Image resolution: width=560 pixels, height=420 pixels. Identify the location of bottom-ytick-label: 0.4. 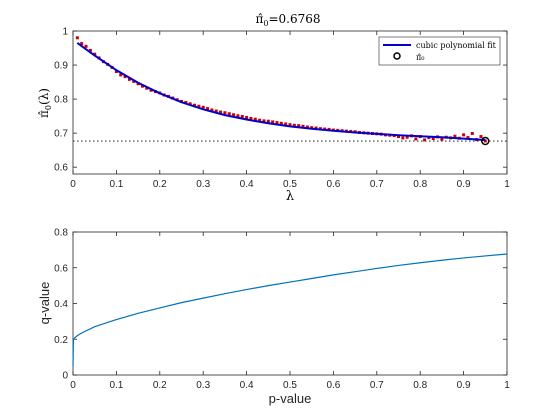
(61, 304).